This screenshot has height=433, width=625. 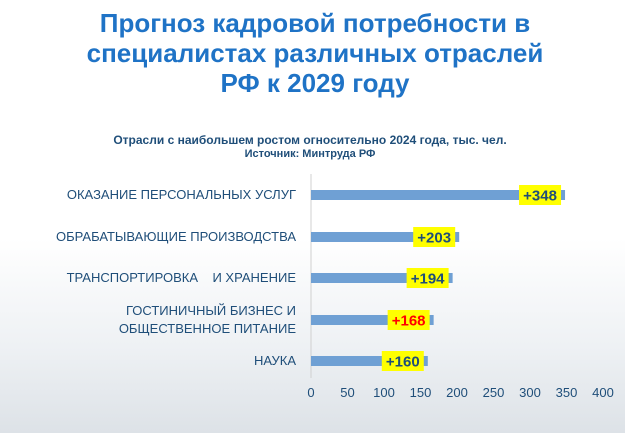 I want to click on x-tick-label: 400, so click(x=603, y=392).